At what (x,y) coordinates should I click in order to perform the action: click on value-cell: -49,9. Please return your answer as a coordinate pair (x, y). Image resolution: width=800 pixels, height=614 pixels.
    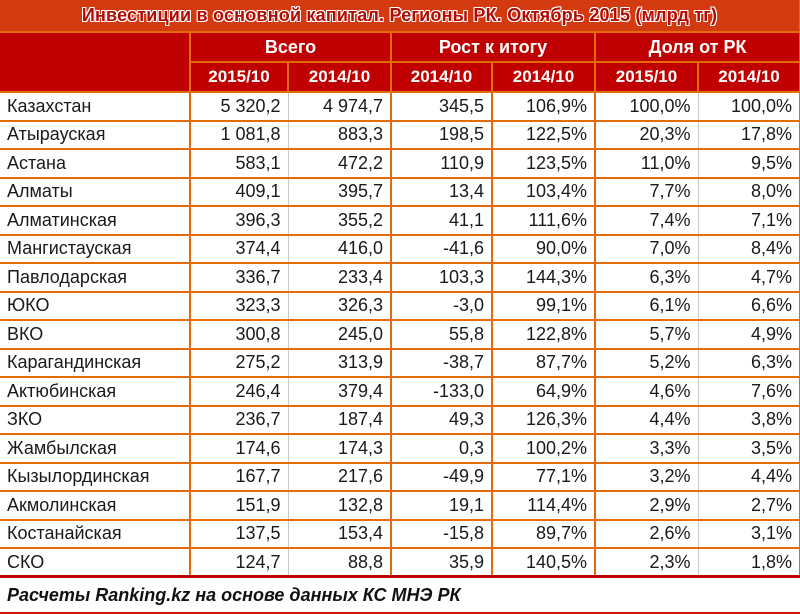
    Looking at the image, I should click on (442, 477).